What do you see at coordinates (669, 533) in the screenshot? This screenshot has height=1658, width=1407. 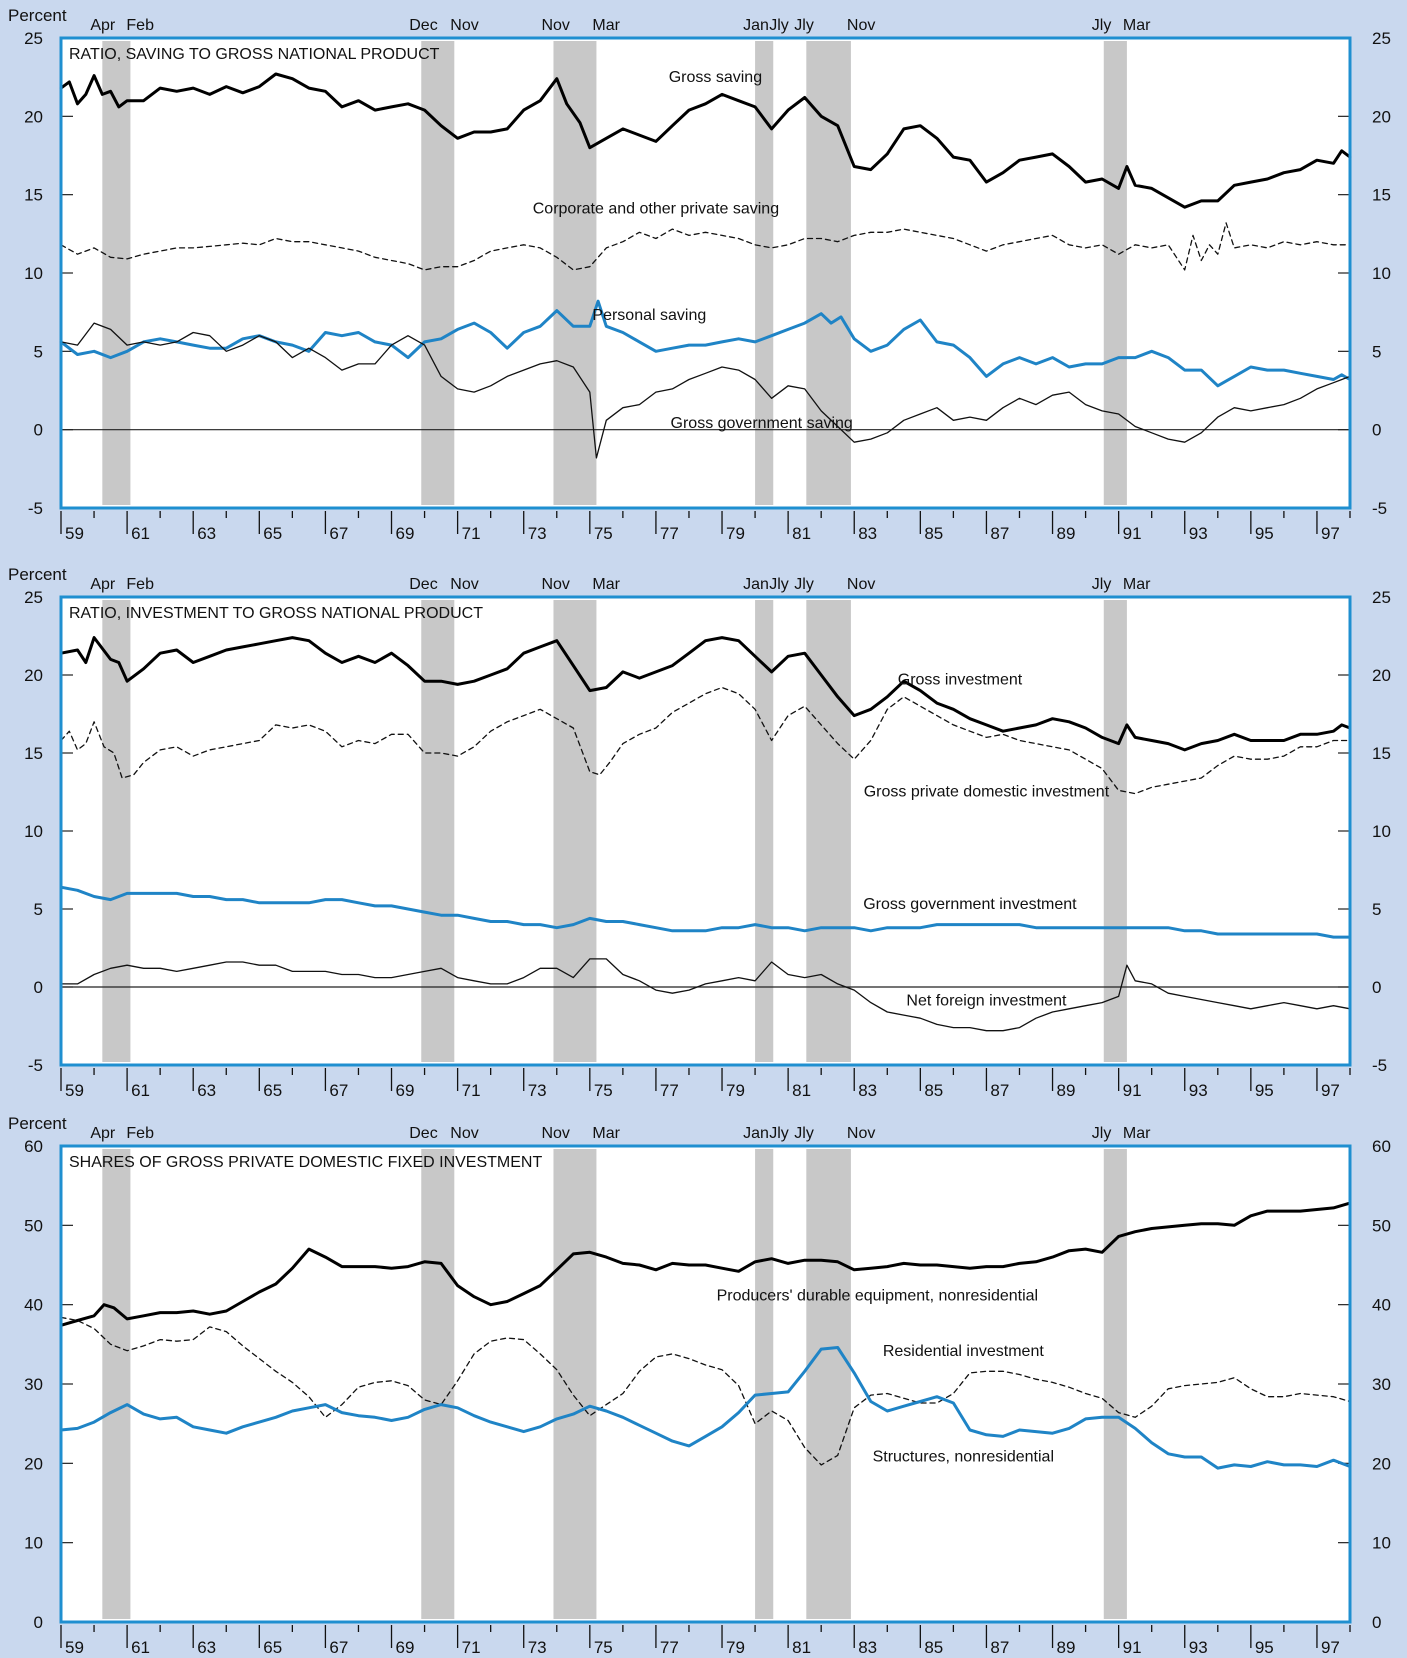 I see `x-tick-label: 77` at bounding box center [669, 533].